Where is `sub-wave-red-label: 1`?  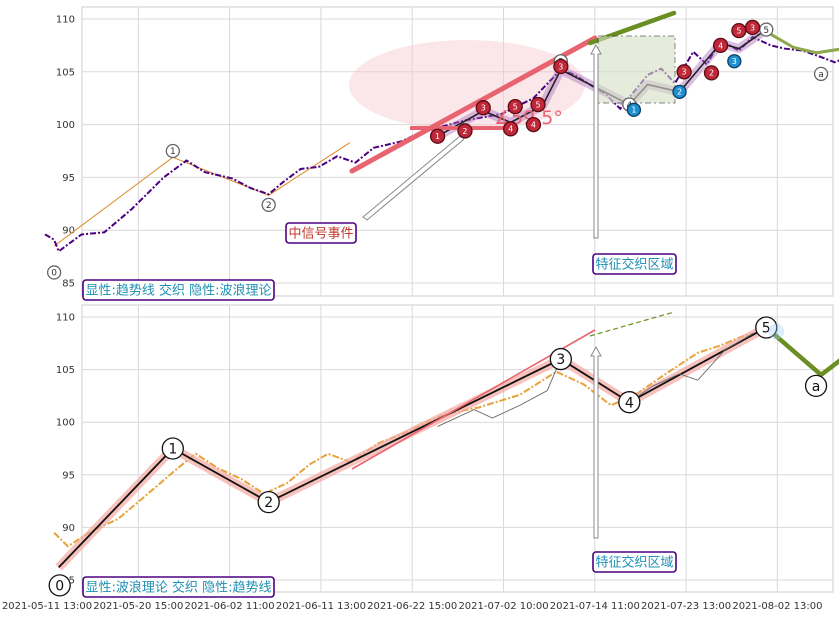
sub-wave-red-label: 1 is located at coordinates (437, 136).